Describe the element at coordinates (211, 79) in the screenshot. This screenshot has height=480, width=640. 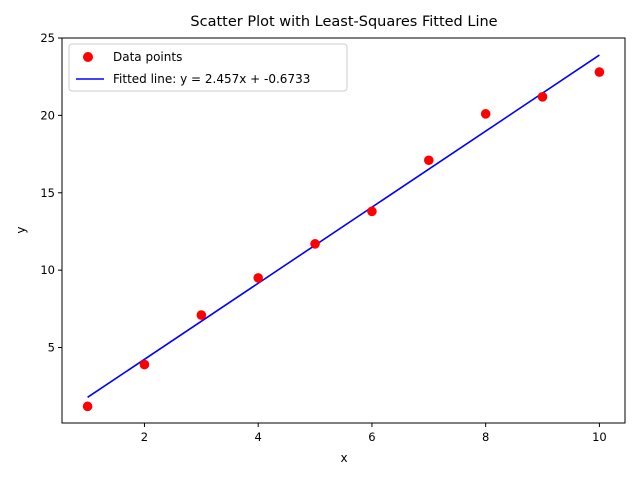
I see `legend-entry-fitted-line: Fitted line: y = 2.457x + -0.6733` at that location.